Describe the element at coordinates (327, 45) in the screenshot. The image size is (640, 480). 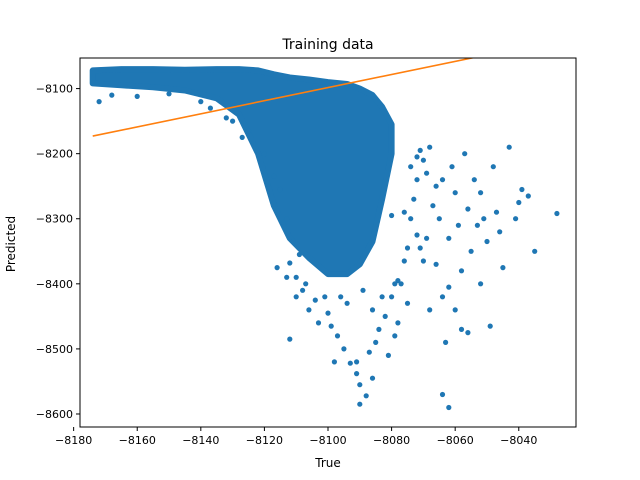
I see `chart-title: Training data` at that location.